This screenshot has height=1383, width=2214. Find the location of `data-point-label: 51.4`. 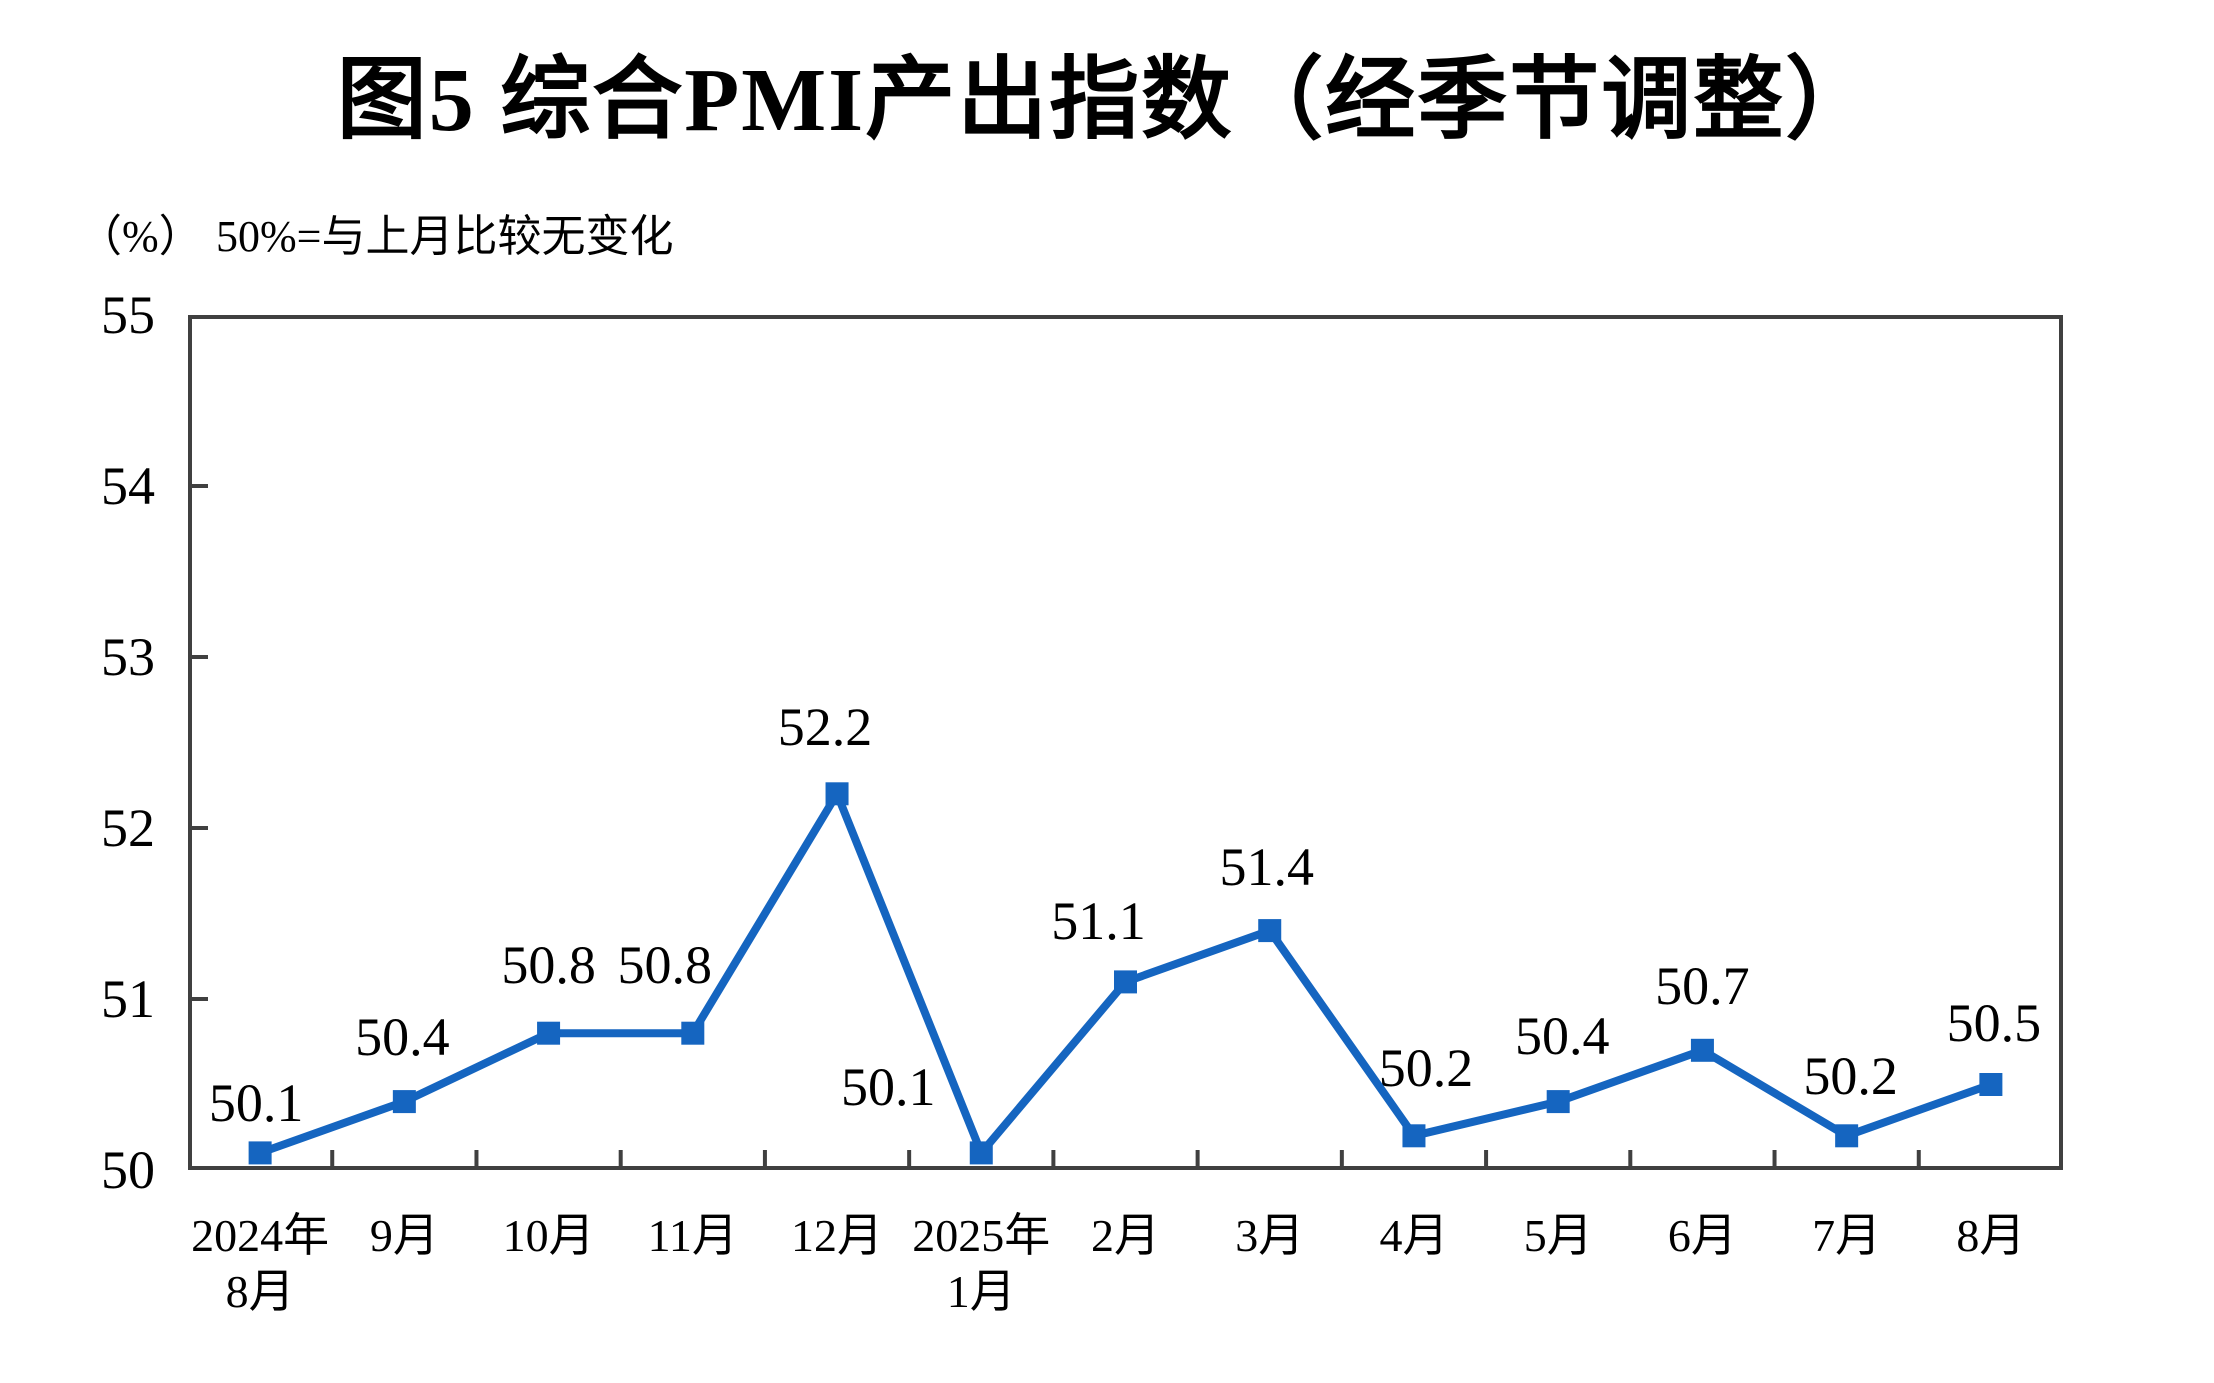

data-point-label: 51.4 is located at coordinates (1266, 866).